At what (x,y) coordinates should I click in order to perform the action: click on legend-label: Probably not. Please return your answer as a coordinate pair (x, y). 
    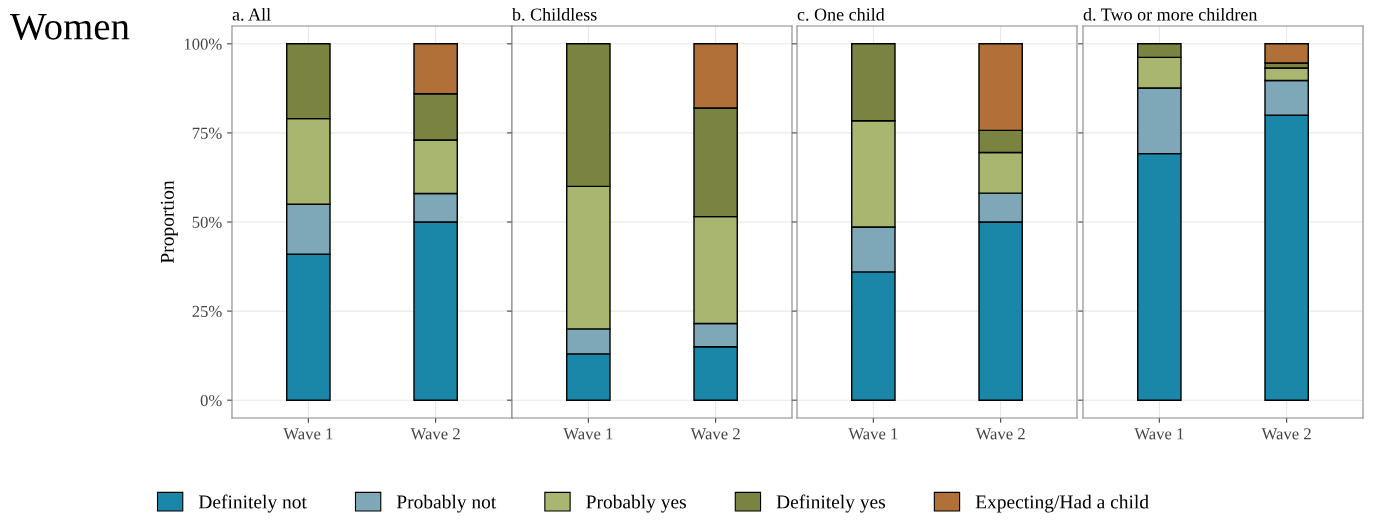
    Looking at the image, I should click on (446, 503).